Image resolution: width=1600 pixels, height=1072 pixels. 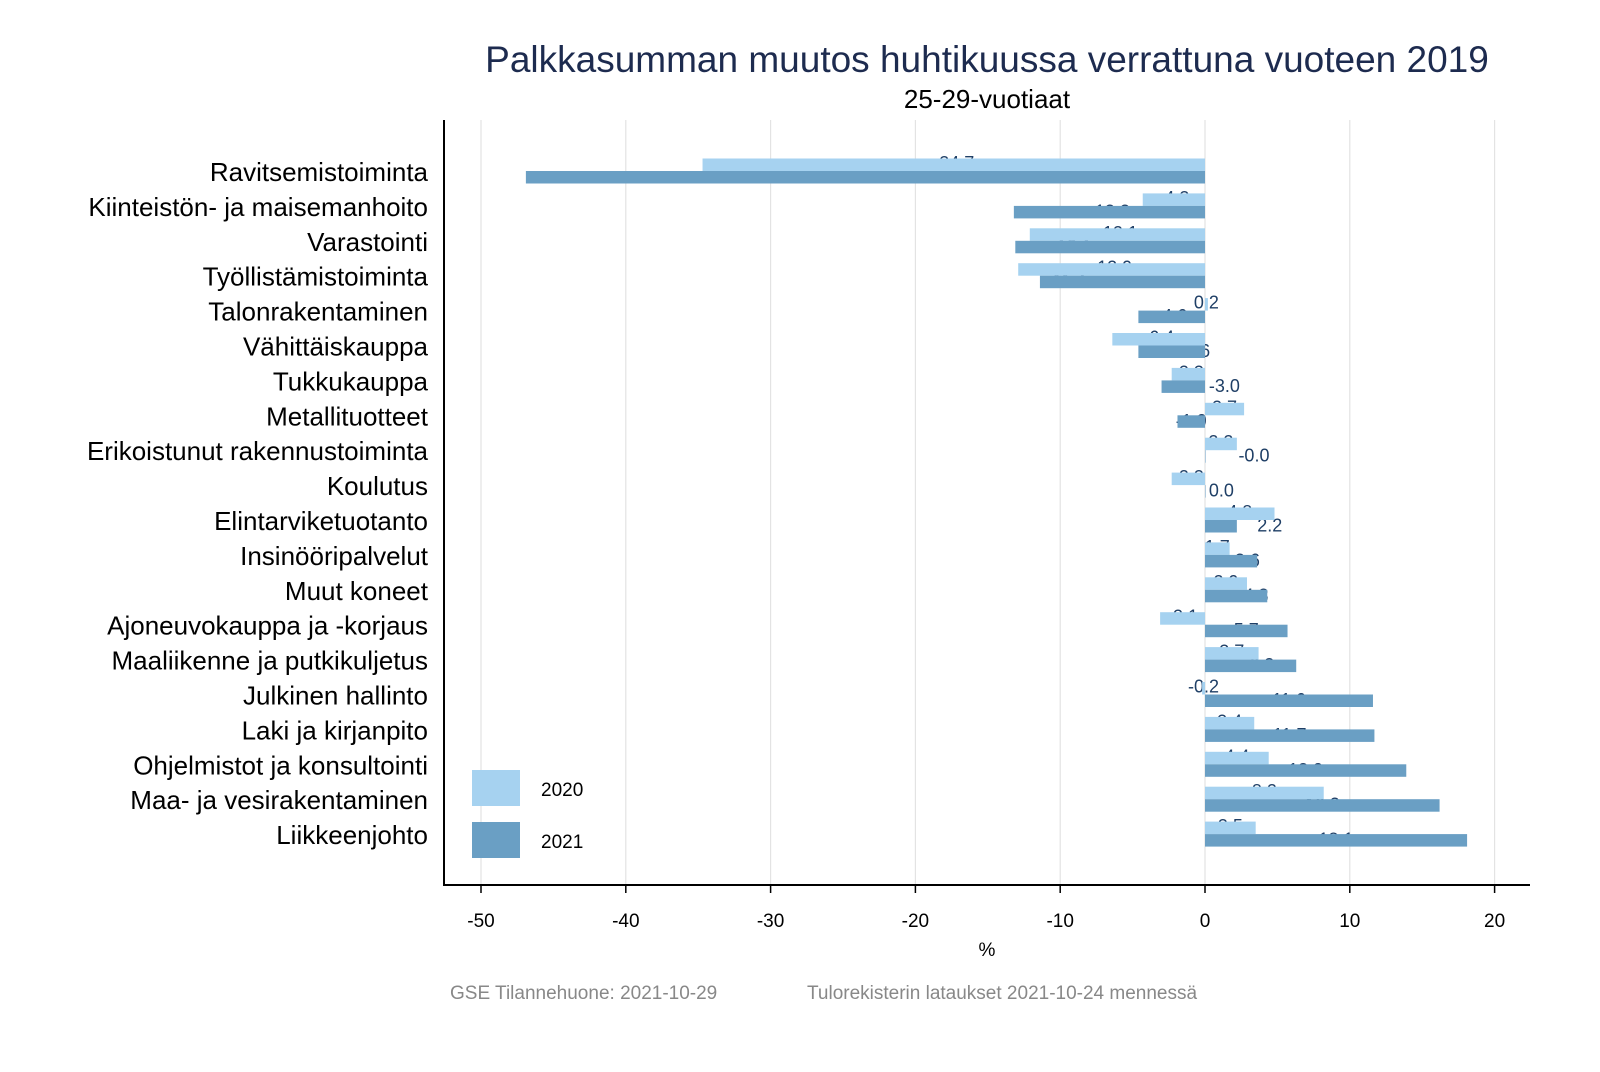 What do you see at coordinates (316, 277) in the screenshot?
I see `category-label: Työllistämistoiminta` at bounding box center [316, 277].